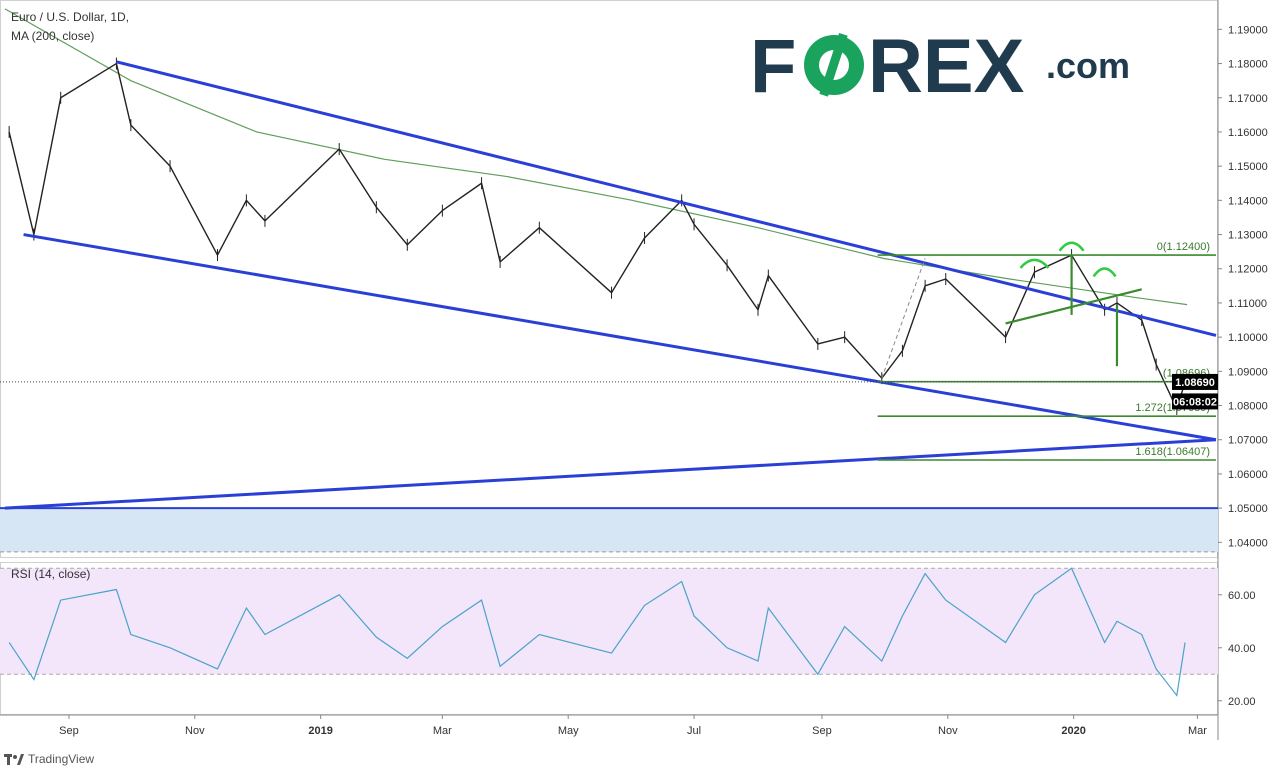 The width and height of the screenshot is (1286, 784). Describe the element at coordinates (1104, 272) in the screenshot. I see `right-shoulder-arc` at that location.